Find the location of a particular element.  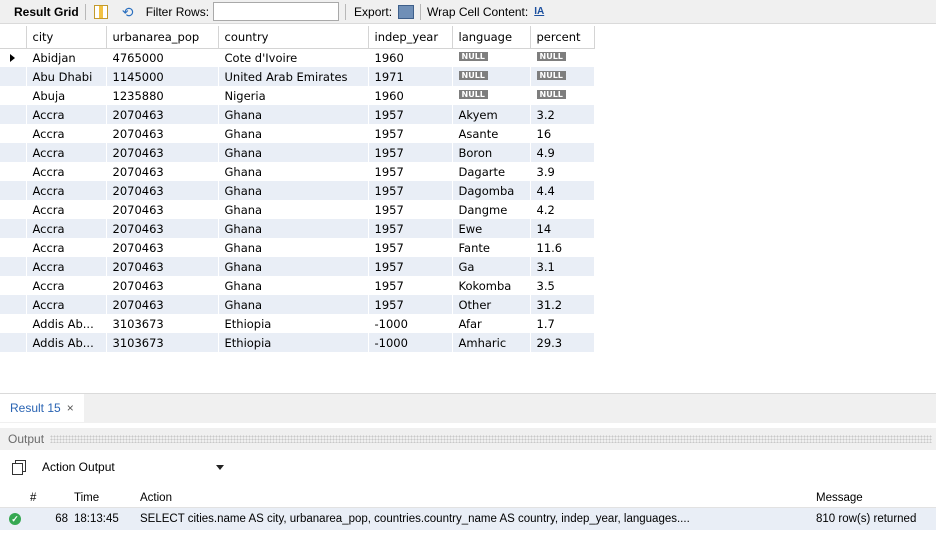

cell-percent: 3.9 is located at coordinates (562, 171).